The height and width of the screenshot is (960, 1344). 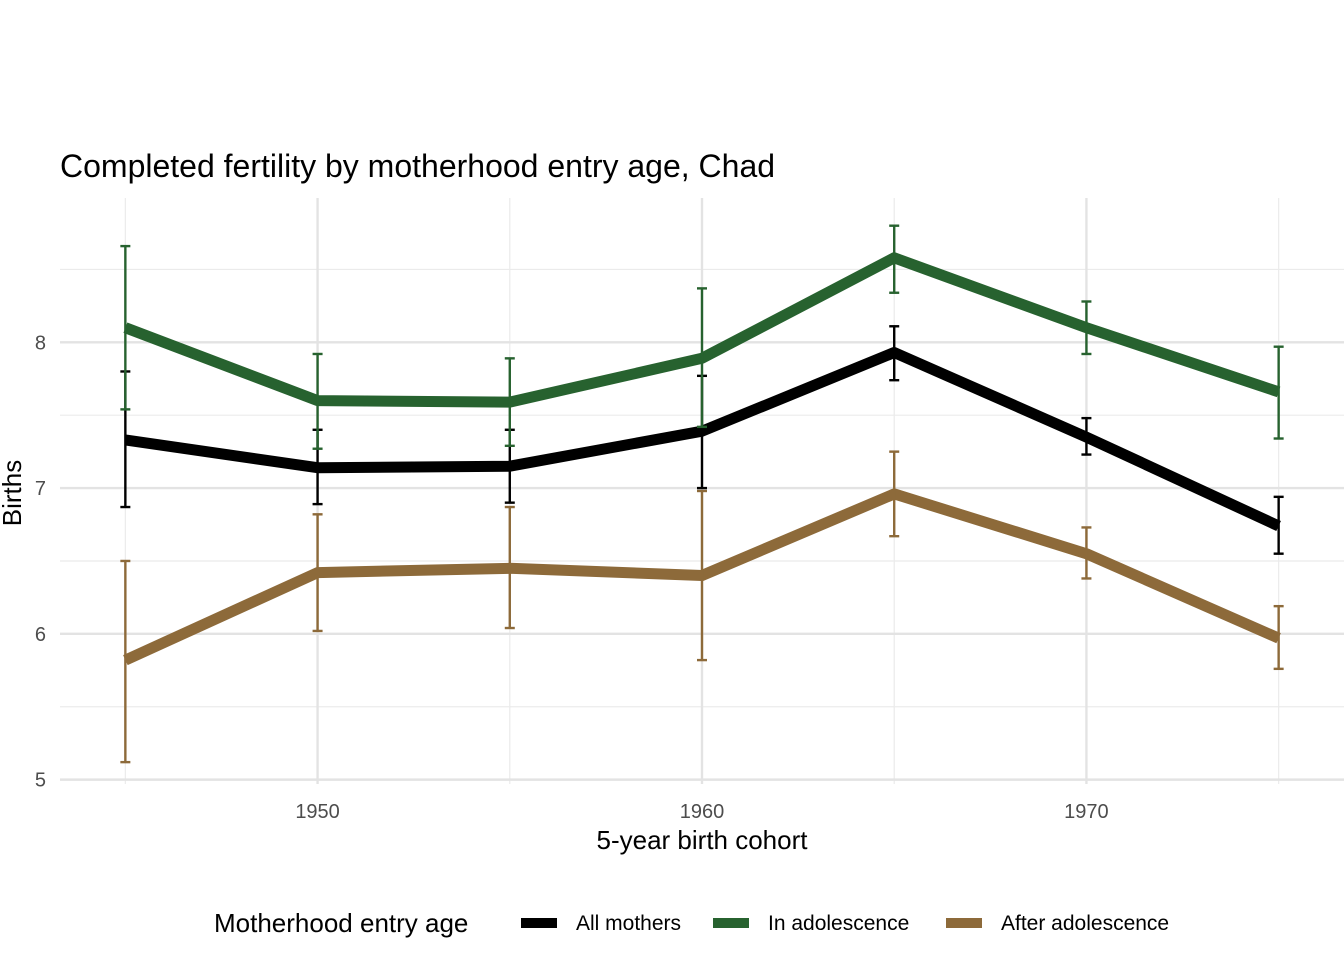 I want to click on legend-title: Motherhood entry age, so click(x=341, y=923).